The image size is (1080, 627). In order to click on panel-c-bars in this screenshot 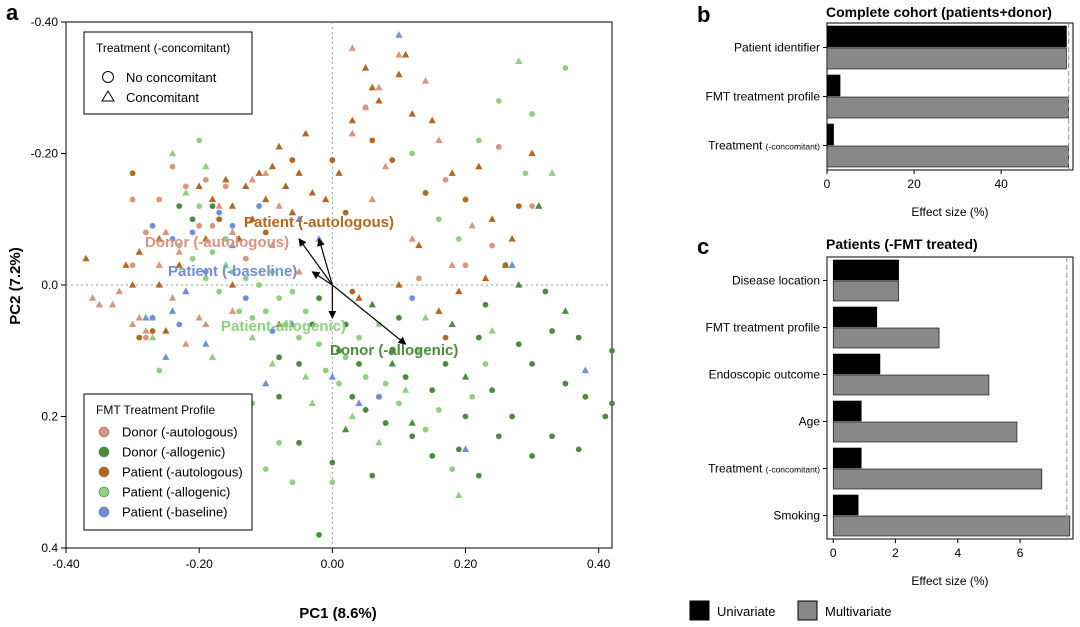, I will do `click(951, 398)`.